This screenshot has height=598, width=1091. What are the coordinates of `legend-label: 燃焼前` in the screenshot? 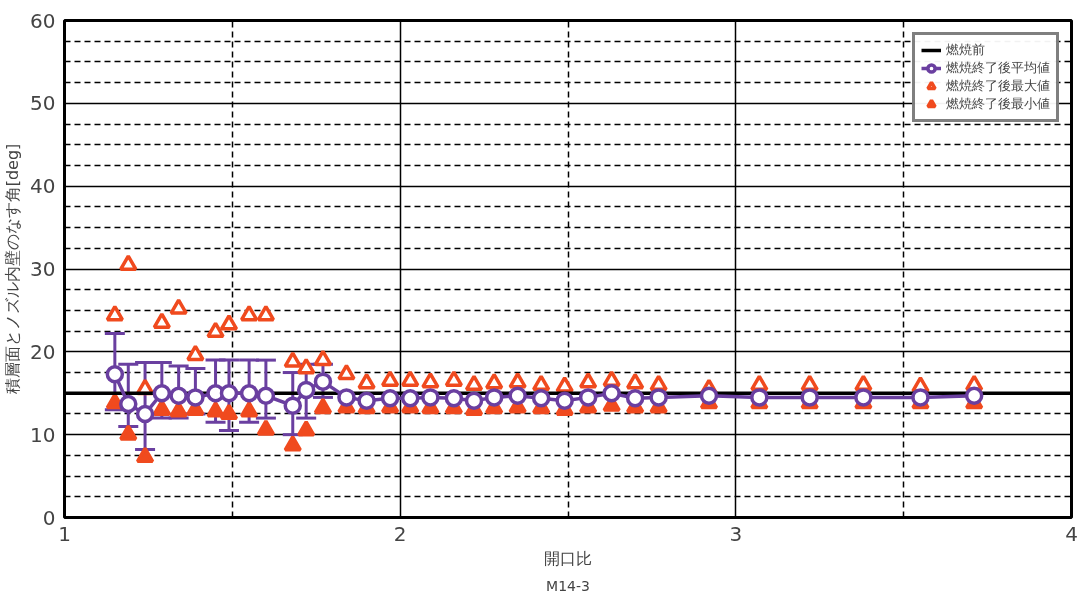 It's located at (965, 50).